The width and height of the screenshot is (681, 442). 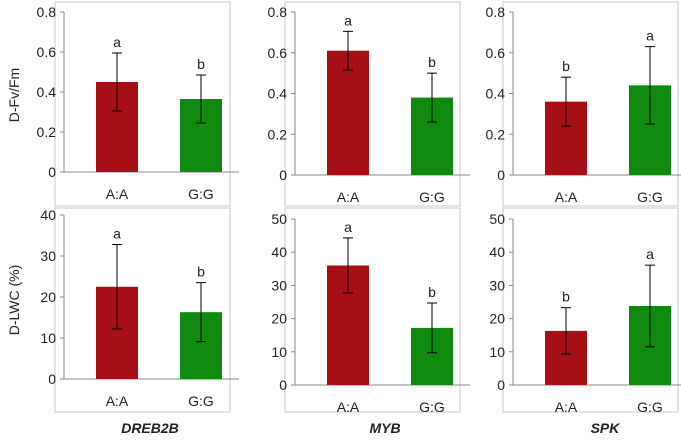 I want to click on gene-label-spk: SPK, so click(x=606, y=428).